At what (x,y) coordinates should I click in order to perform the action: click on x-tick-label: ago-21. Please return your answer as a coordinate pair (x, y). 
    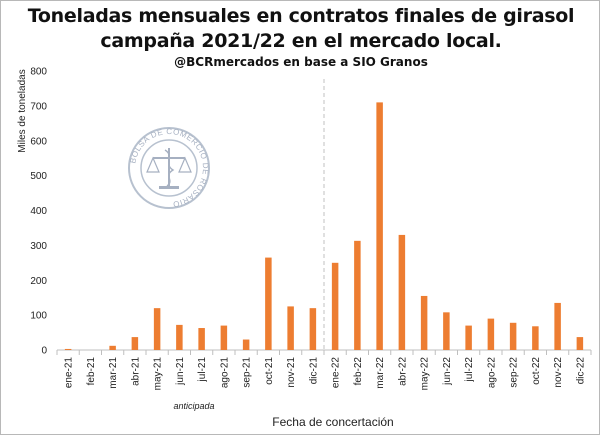
    Looking at the image, I should click on (224, 373).